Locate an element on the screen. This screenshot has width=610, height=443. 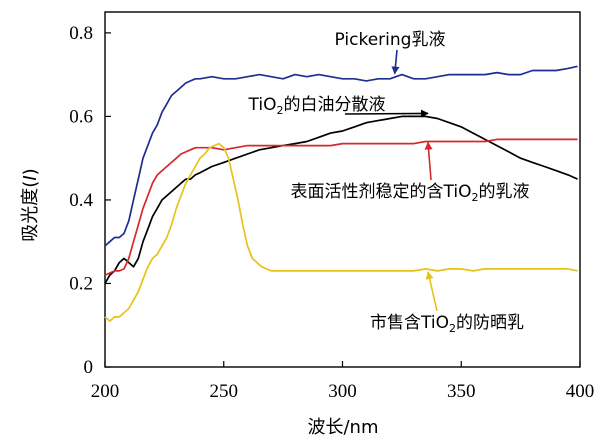
x-tick-label: 300 is located at coordinates (342, 391).